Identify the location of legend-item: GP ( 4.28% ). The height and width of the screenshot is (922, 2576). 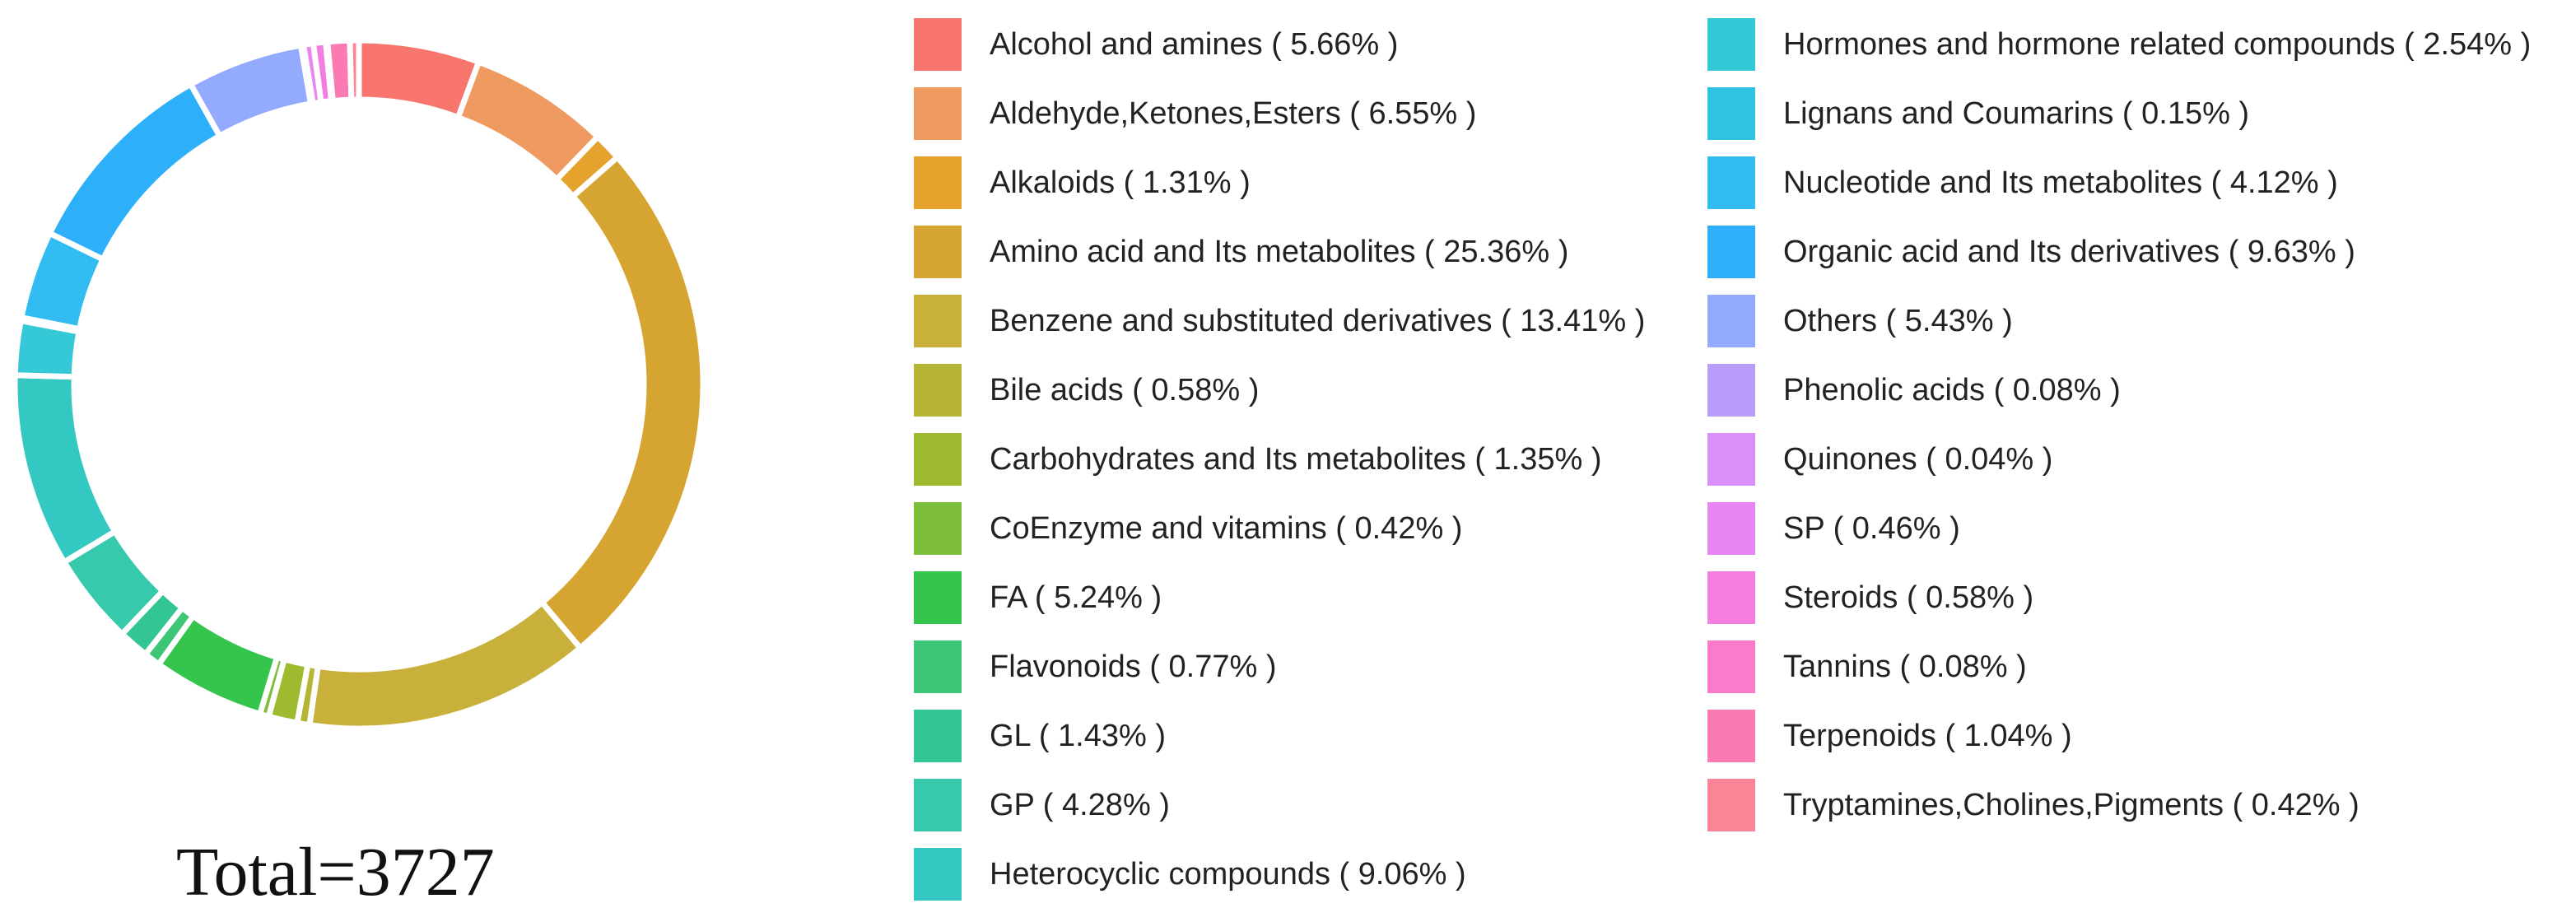
(1042, 805).